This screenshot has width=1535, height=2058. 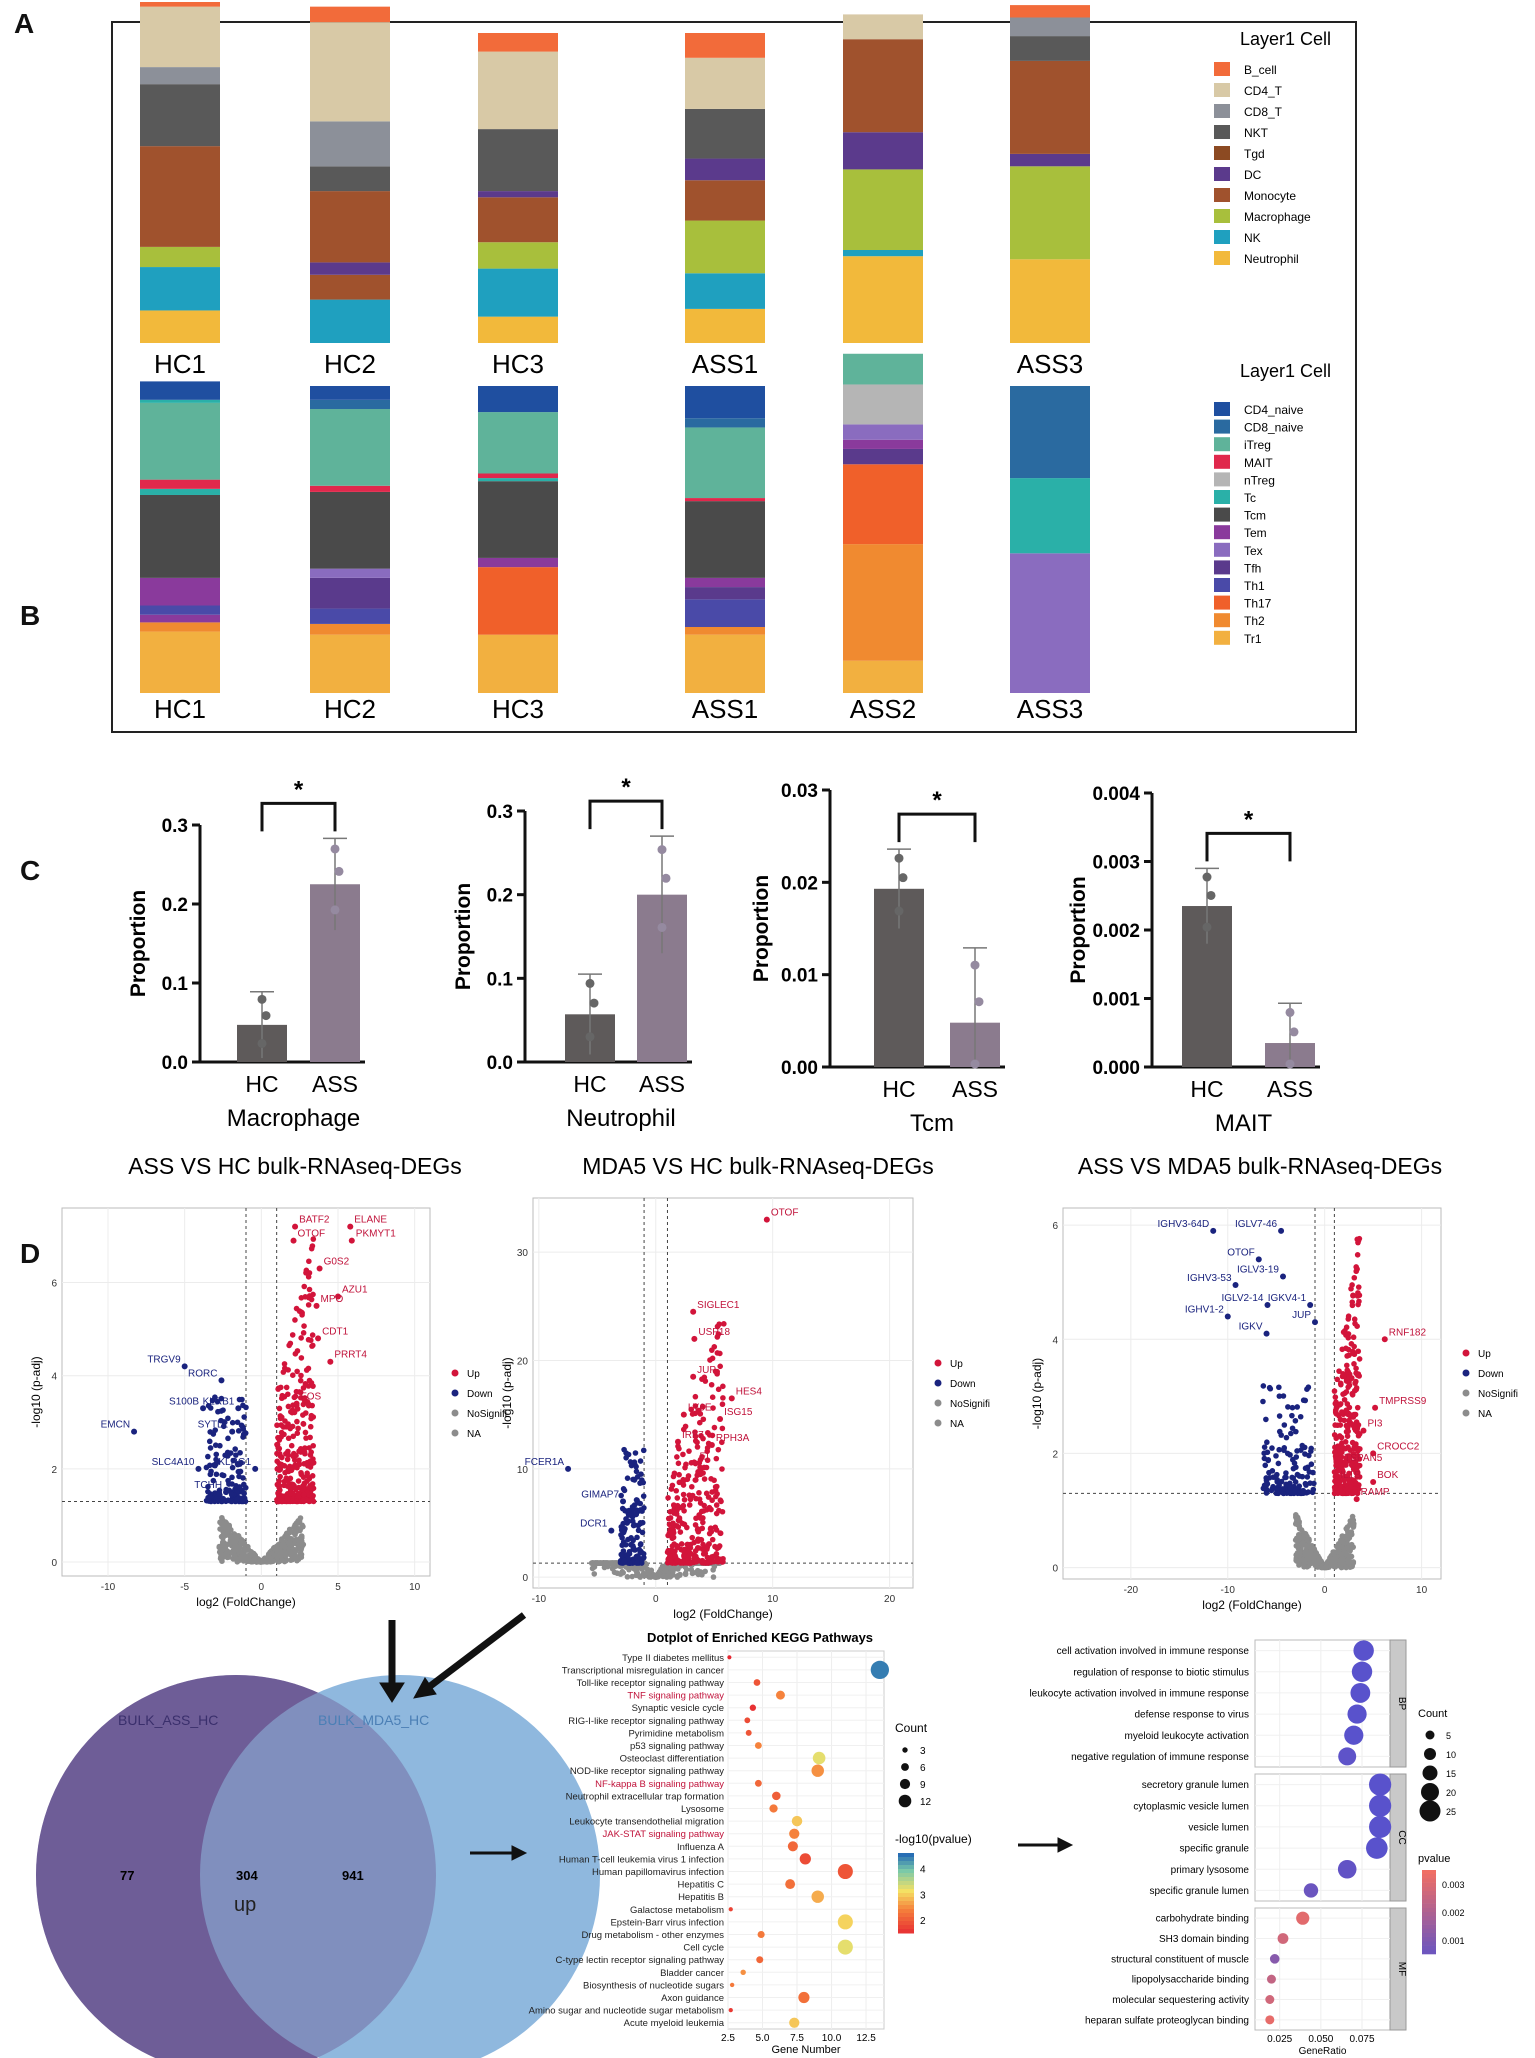 What do you see at coordinates (500, 1063) in the screenshot?
I see `bar-chart-ytick-label: 0.0` at bounding box center [500, 1063].